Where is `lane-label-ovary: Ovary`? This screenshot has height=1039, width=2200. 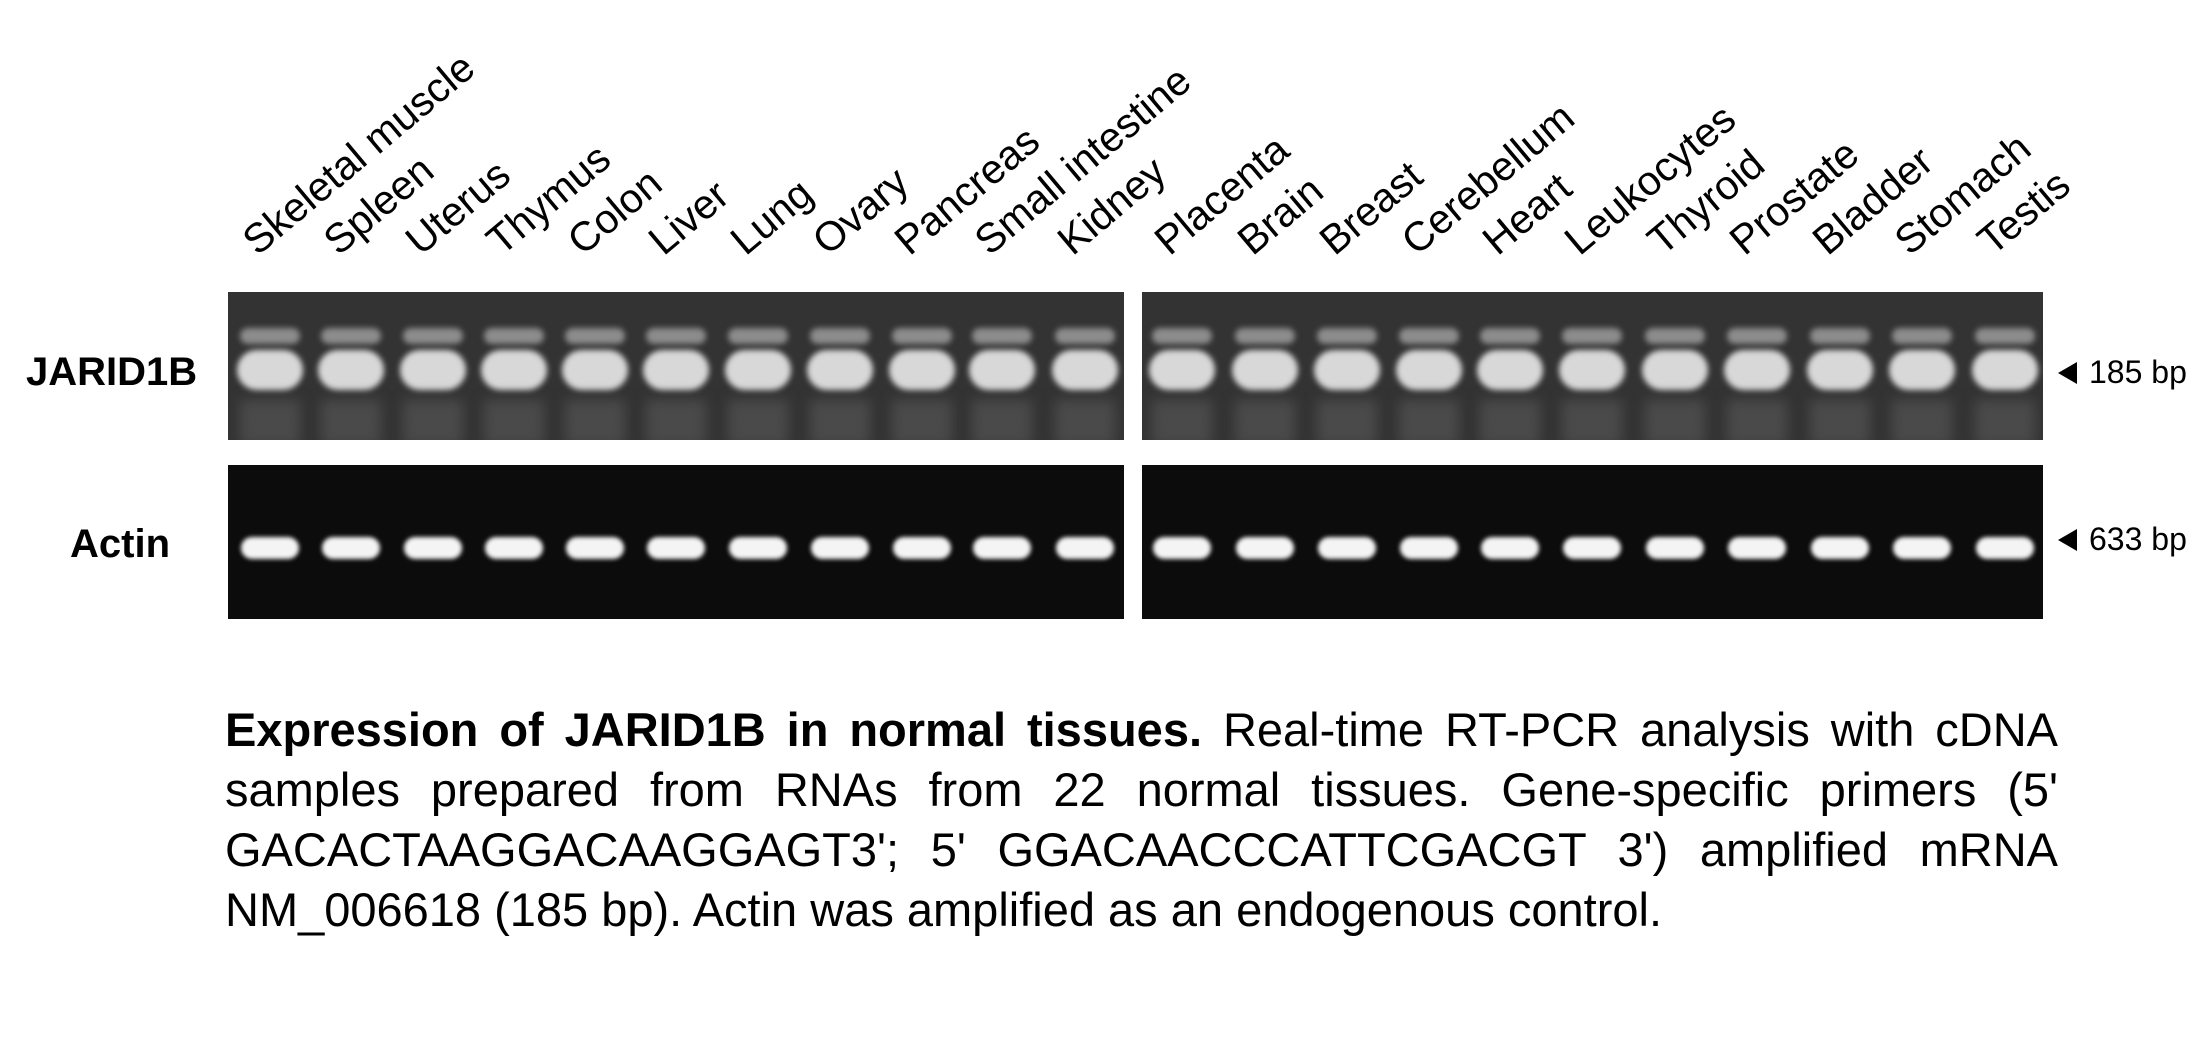 lane-label-ovary: Ovary is located at coordinates (860, 210).